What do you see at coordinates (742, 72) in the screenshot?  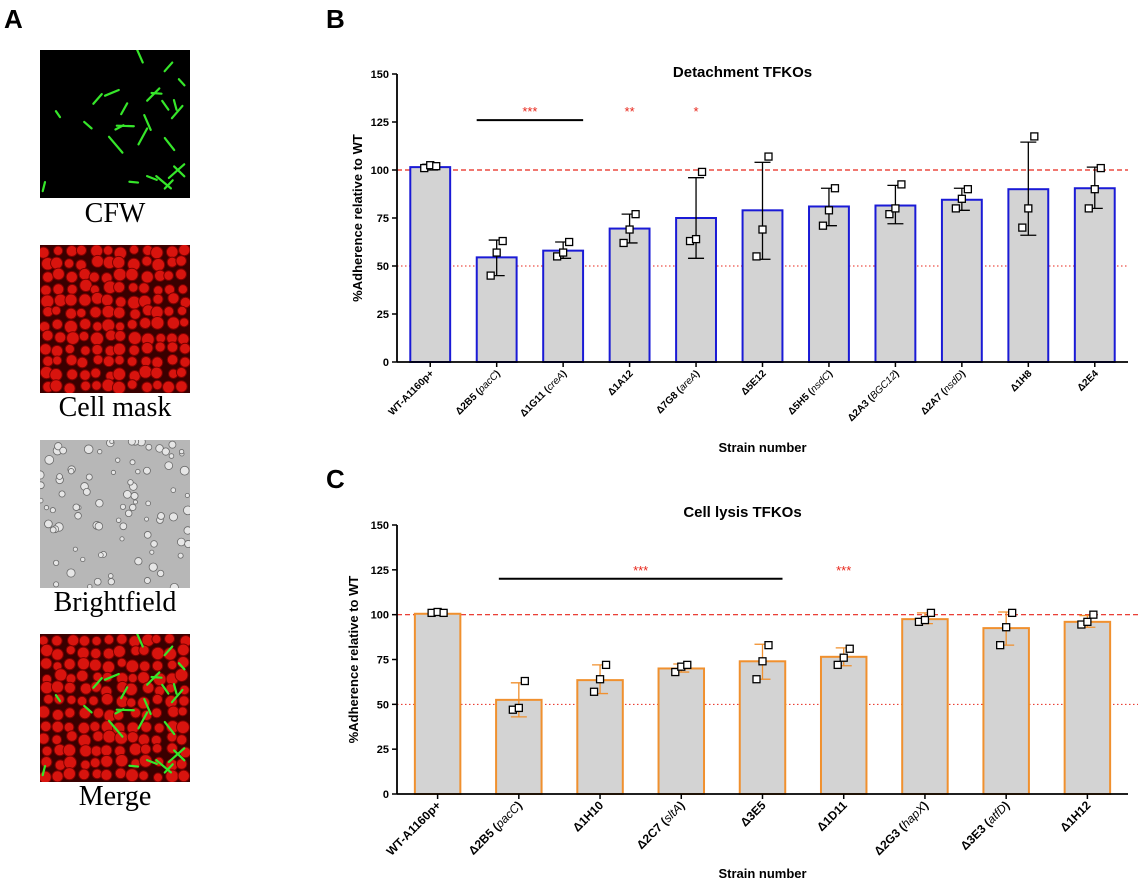 I see `chart-title: Detachment TFKOs` at bounding box center [742, 72].